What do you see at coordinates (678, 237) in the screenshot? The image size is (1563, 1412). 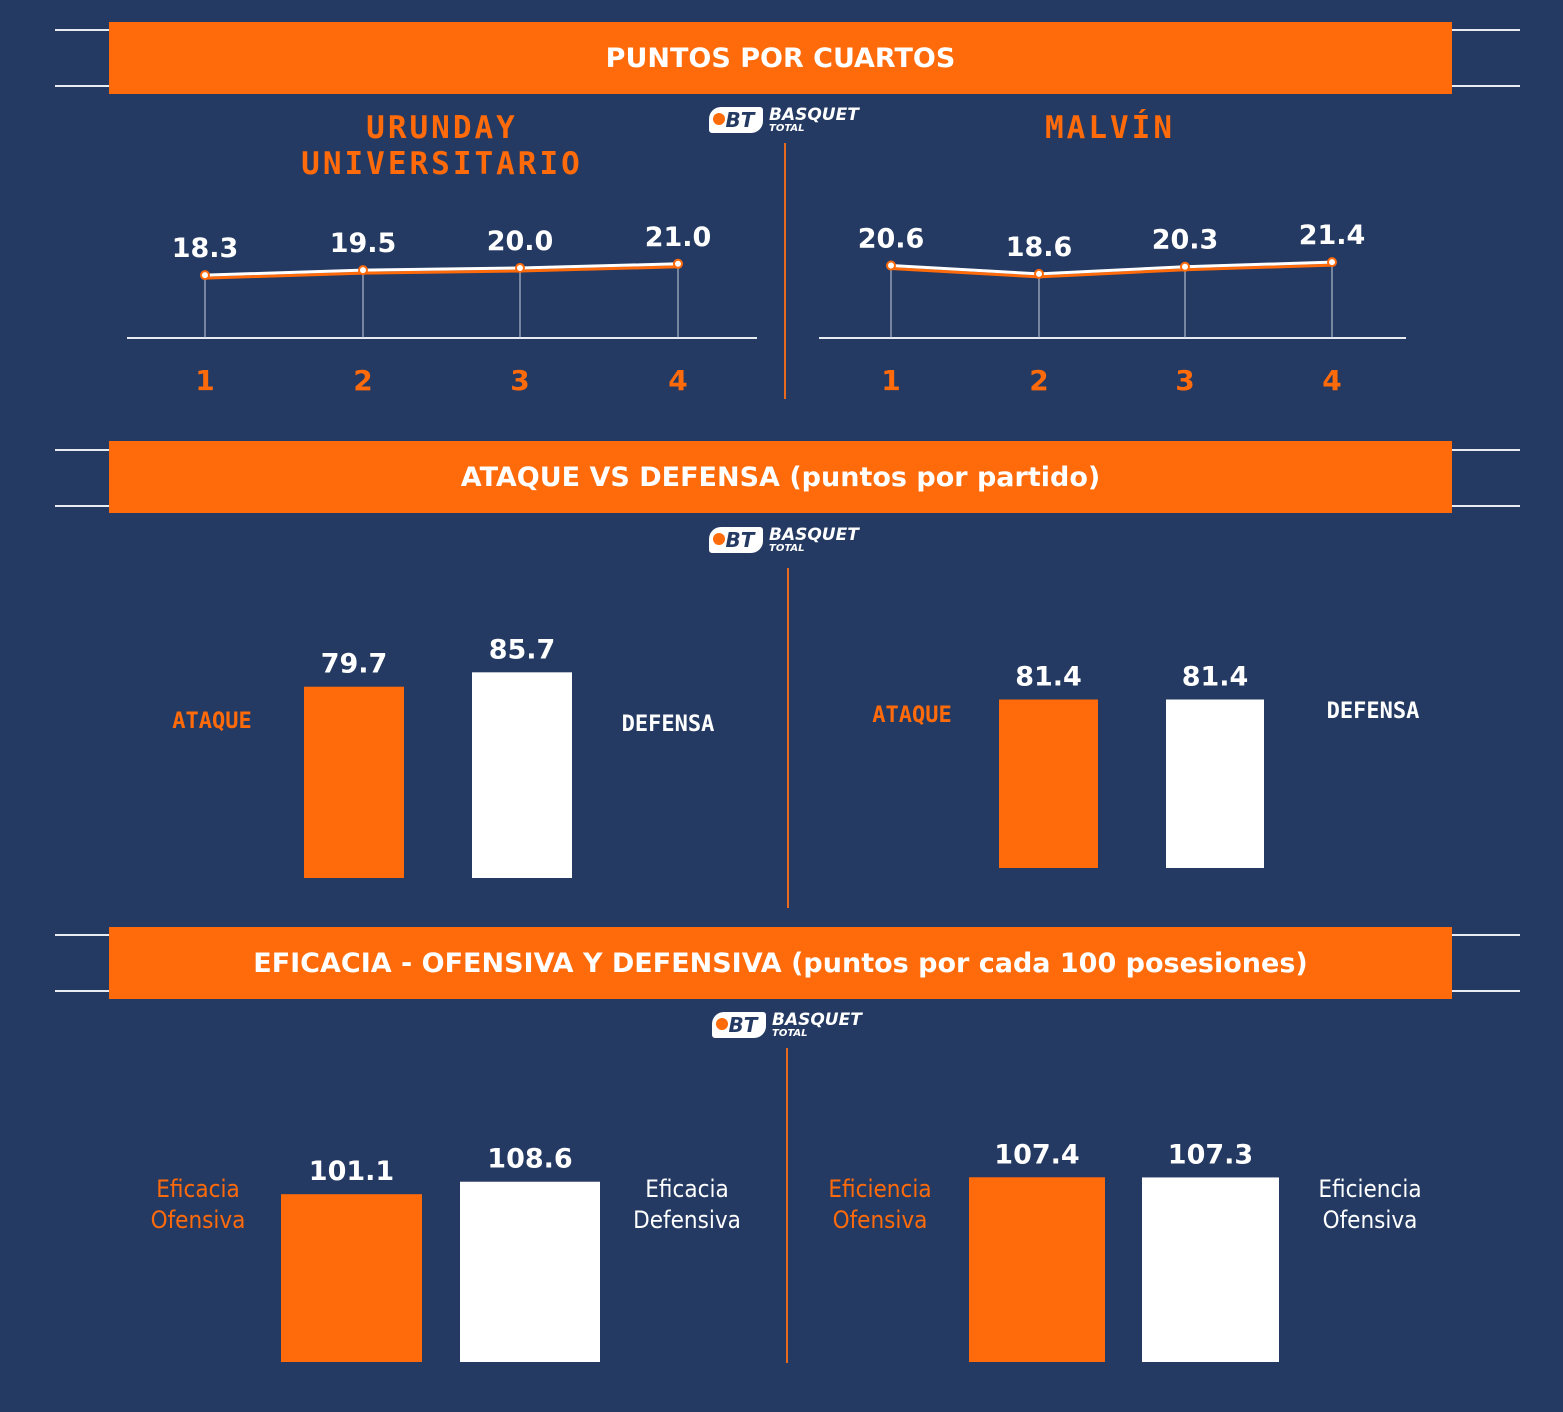 I see `data-label: 21.0` at bounding box center [678, 237].